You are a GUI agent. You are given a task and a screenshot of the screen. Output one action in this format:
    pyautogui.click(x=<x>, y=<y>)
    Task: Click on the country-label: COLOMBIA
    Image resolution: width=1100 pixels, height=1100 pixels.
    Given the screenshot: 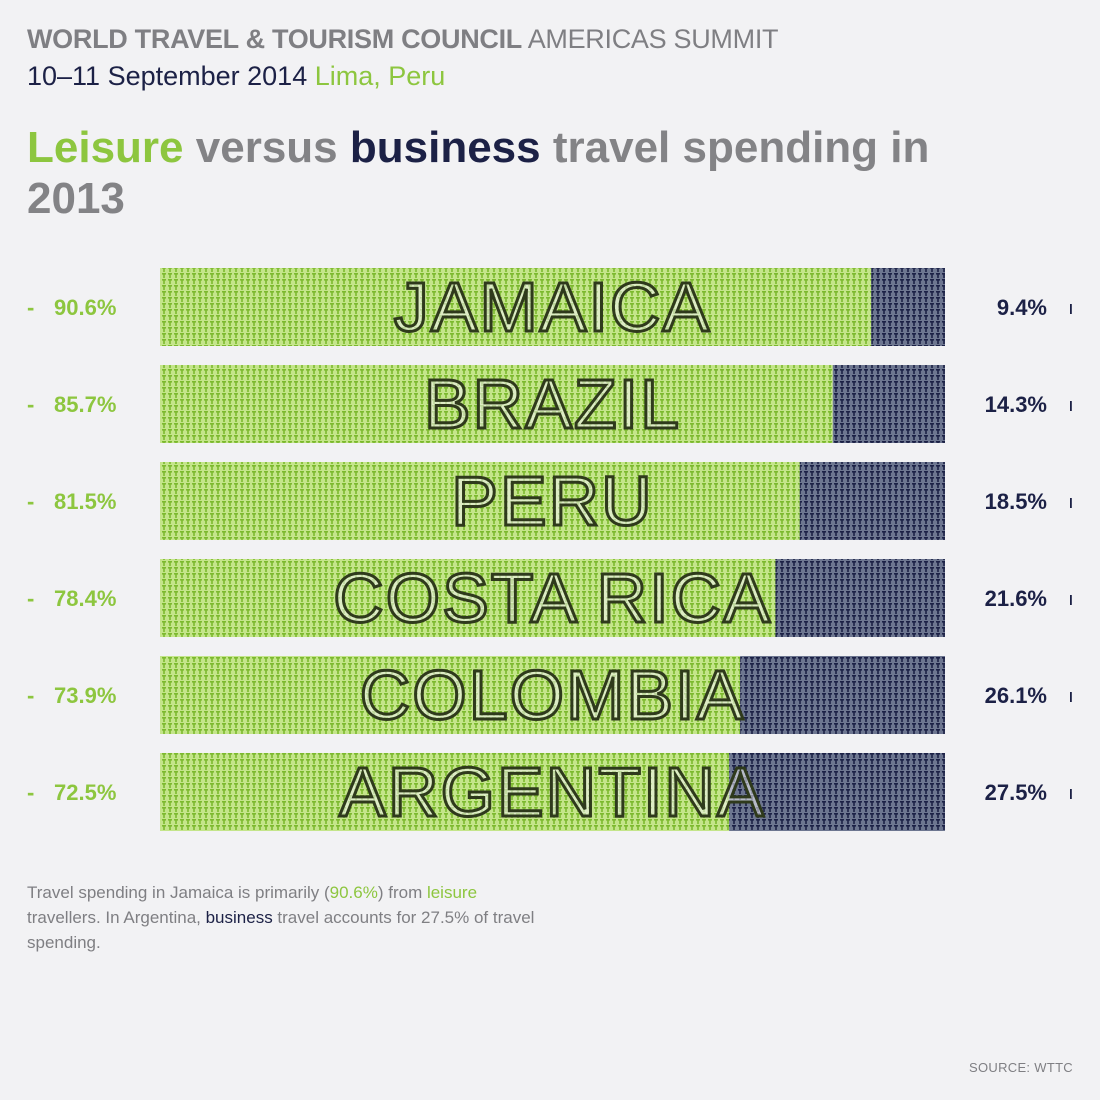 What is the action you would take?
    pyautogui.click(x=553, y=695)
    